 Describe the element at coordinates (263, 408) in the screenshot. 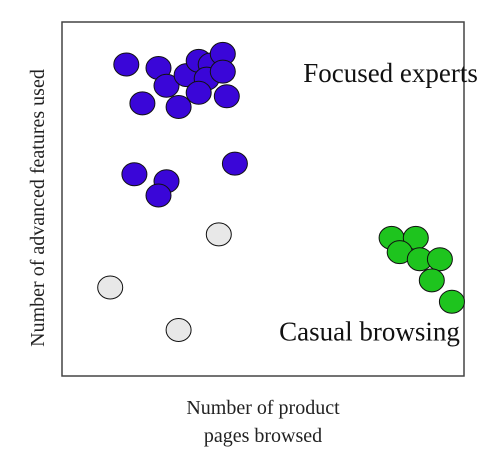

I see `x-axis-label-line-1: Number of product` at that location.